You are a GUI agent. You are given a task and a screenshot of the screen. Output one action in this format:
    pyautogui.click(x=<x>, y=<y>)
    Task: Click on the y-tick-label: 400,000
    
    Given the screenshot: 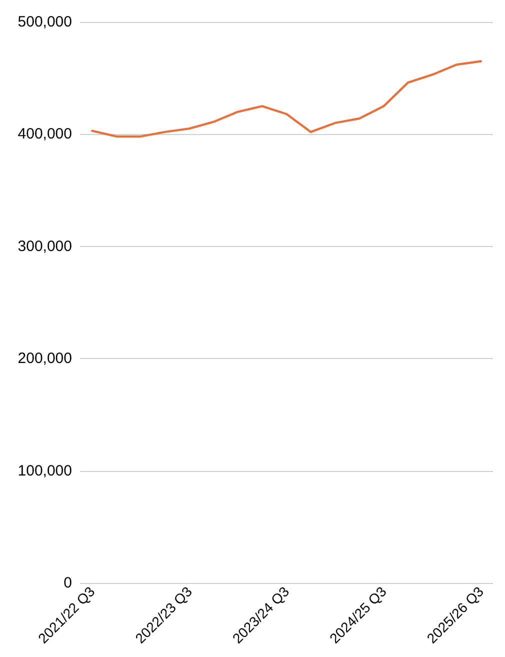 What is the action you would take?
    pyautogui.click(x=45, y=134)
    